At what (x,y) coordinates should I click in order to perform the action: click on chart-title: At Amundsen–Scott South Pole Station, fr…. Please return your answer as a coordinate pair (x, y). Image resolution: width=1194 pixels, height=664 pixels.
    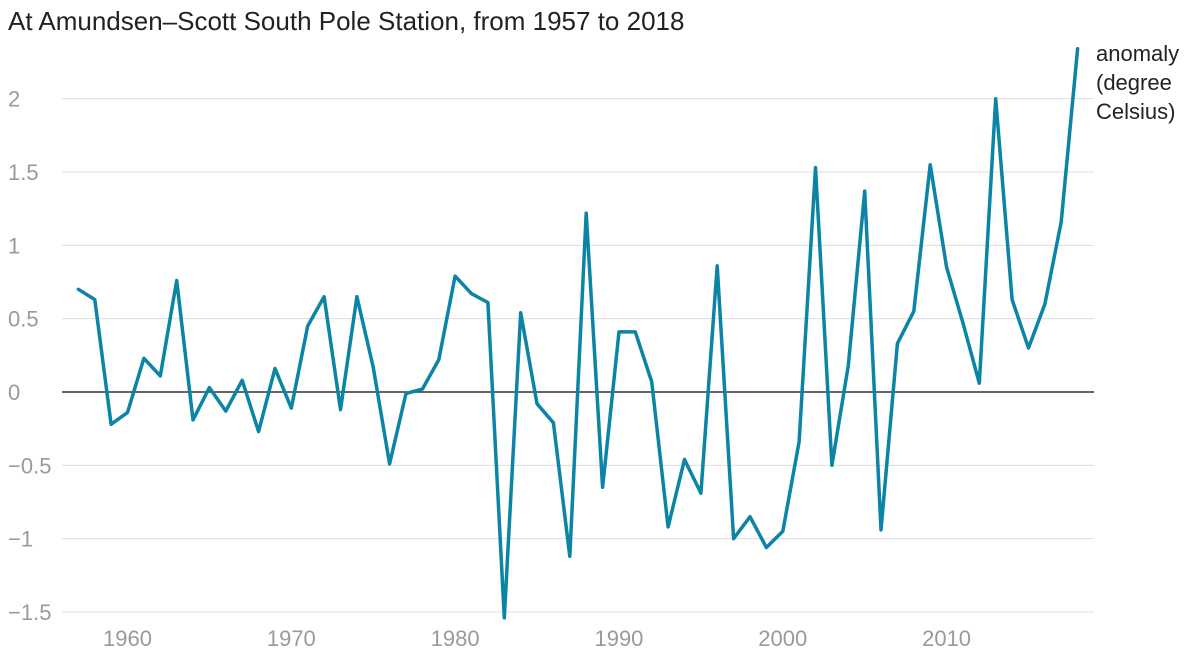
    Looking at the image, I should click on (346, 21).